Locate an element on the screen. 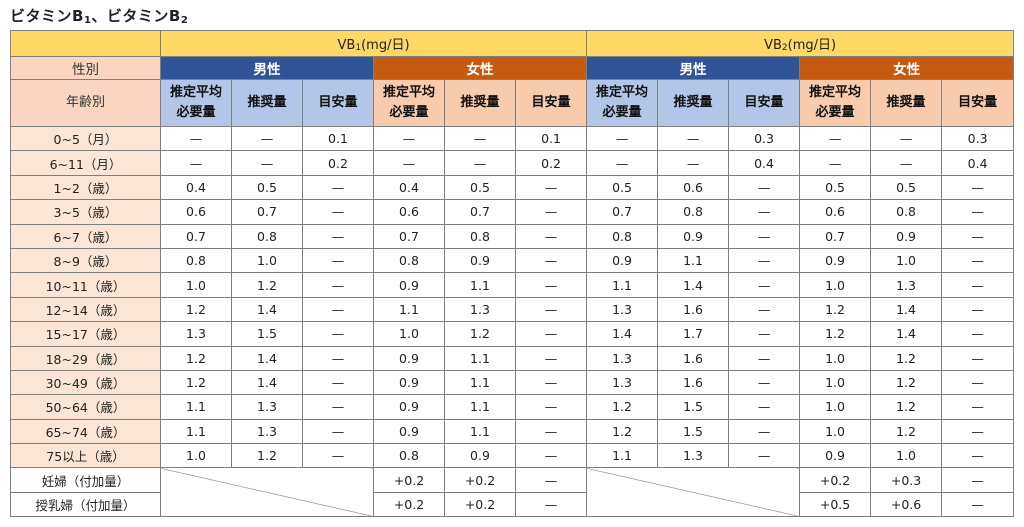 The image size is (1024, 527). table-row: 3~5（歳） 0.6 0.7—0.6 0.7—0.7 0.8—0.6 0.8— is located at coordinates (512, 212).